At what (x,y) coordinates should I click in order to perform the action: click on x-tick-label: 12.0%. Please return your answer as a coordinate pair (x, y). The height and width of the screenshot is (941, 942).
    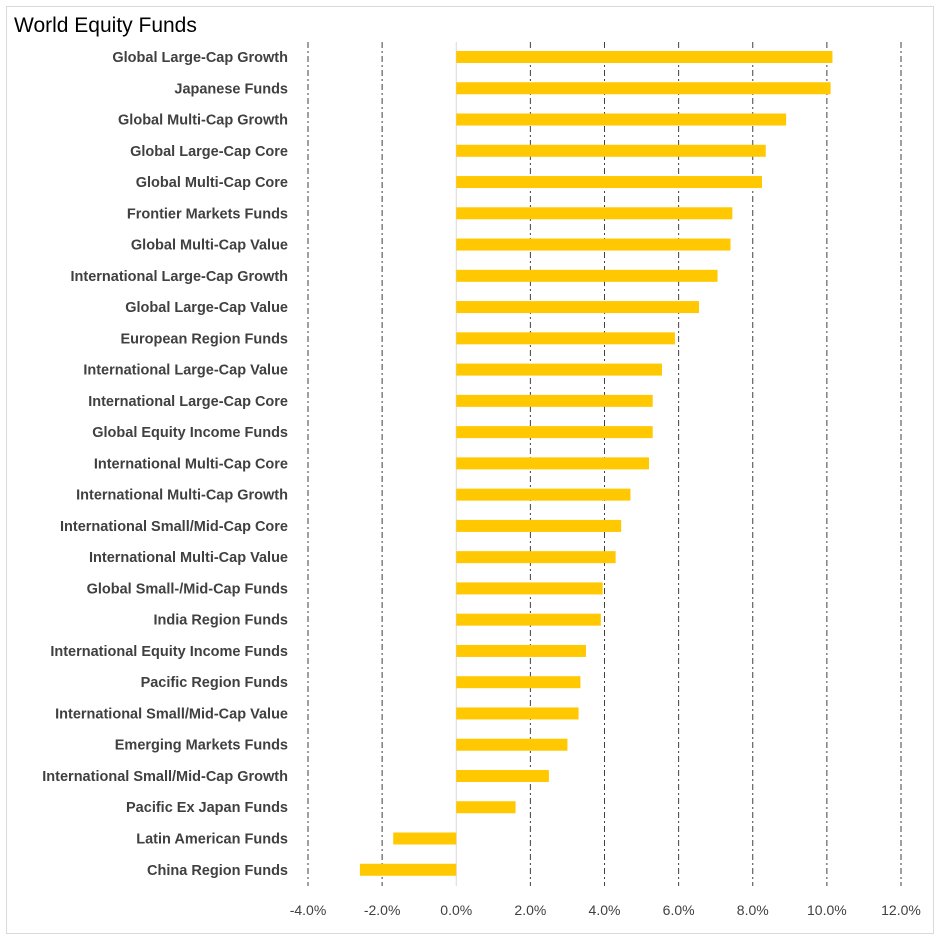
    Looking at the image, I should click on (901, 910).